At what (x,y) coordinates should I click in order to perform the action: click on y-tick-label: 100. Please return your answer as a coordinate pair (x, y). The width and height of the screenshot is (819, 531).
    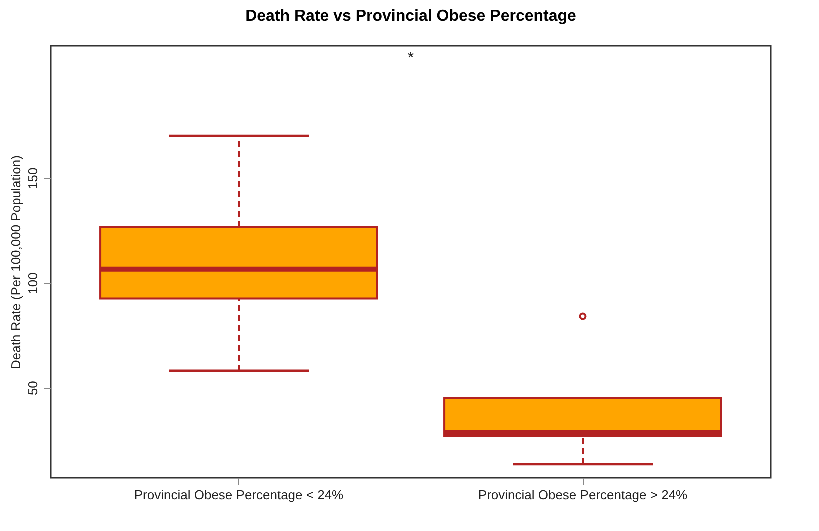
    Looking at the image, I should click on (33, 283).